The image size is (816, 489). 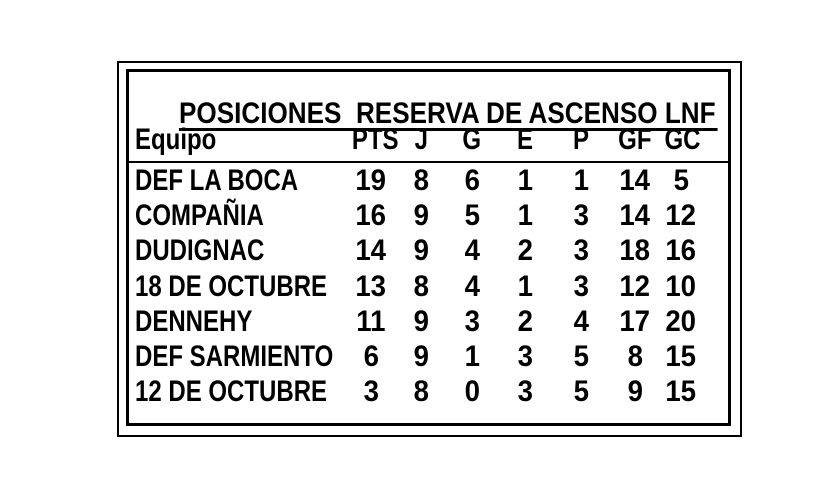 What do you see at coordinates (635, 139) in the screenshot?
I see `header-gf: GF` at bounding box center [635, 139].